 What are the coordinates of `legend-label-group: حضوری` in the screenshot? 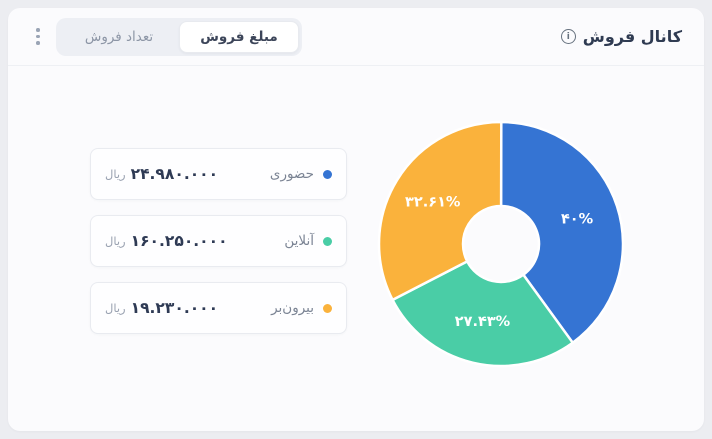 It's located at (301, 174).